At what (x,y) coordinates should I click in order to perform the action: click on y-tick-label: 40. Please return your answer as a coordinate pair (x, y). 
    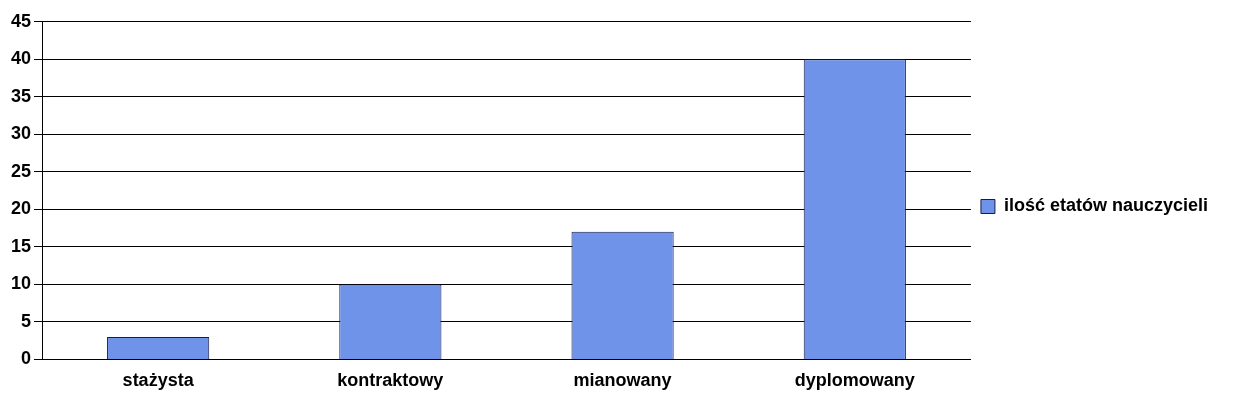
    Looking at the image, I should click on (21, 58).